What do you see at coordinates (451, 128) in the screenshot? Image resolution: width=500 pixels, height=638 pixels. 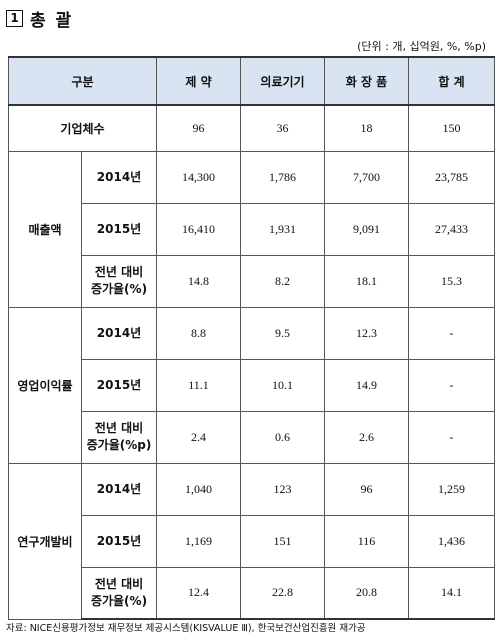 I see `table-cell: 150` at bounding box center [451, 128].